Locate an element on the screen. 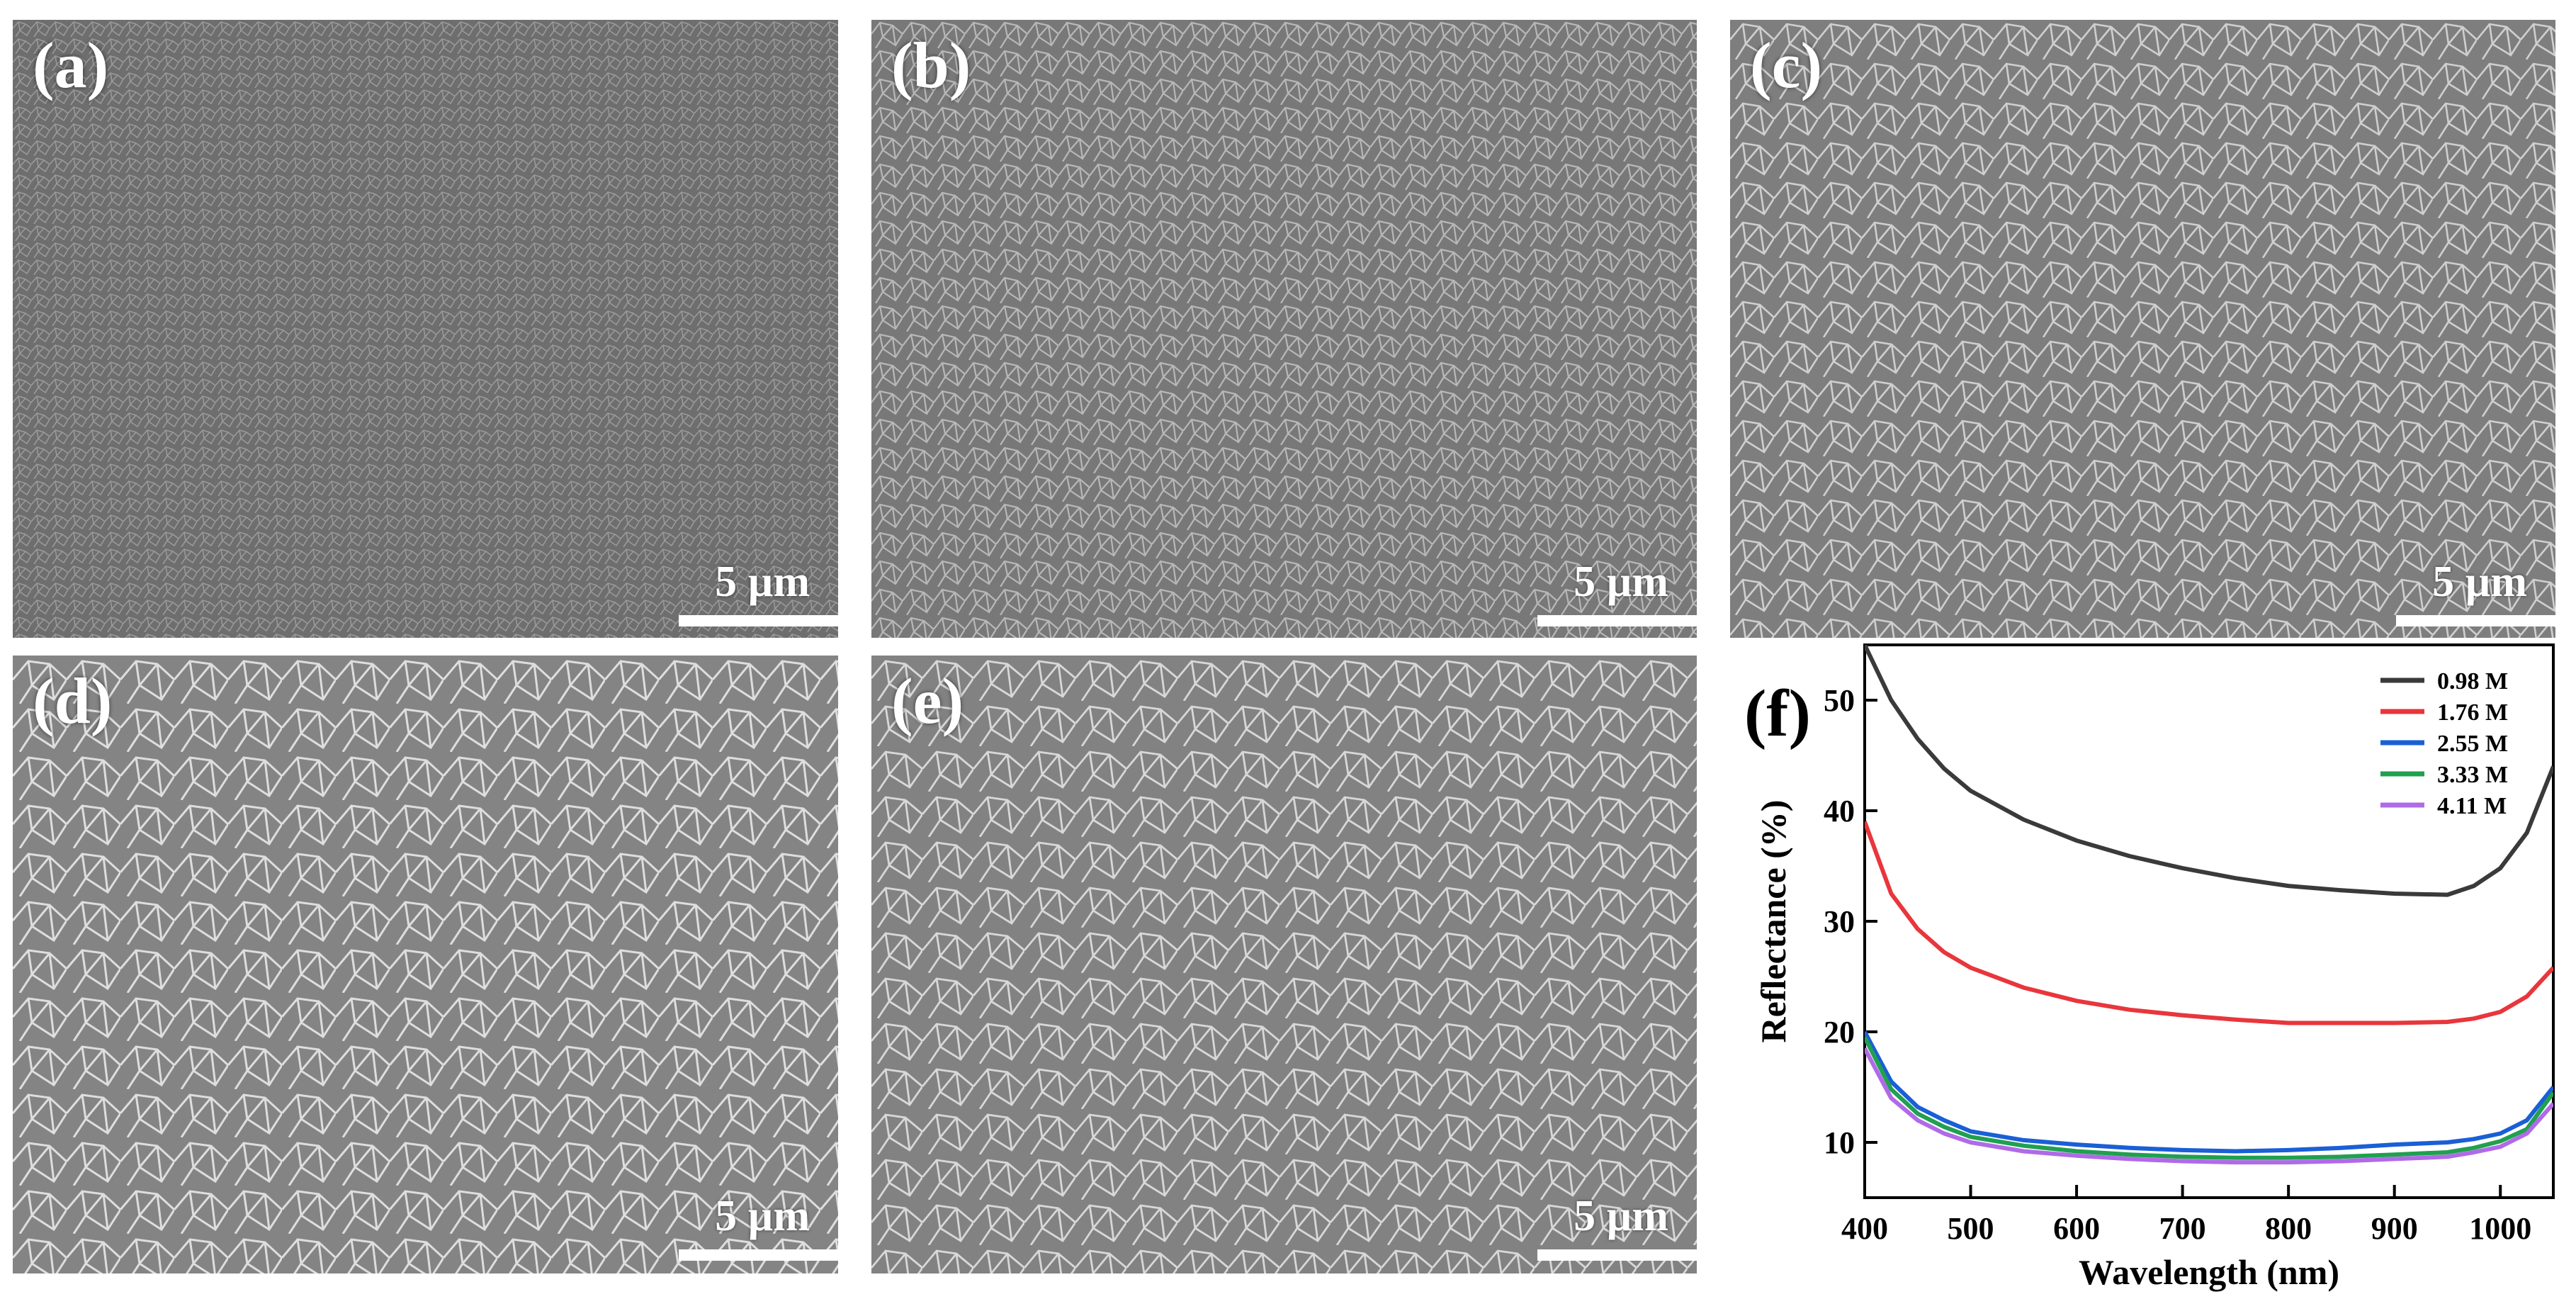  y-tick-label: 40 is located at coordinates (1839, 811).